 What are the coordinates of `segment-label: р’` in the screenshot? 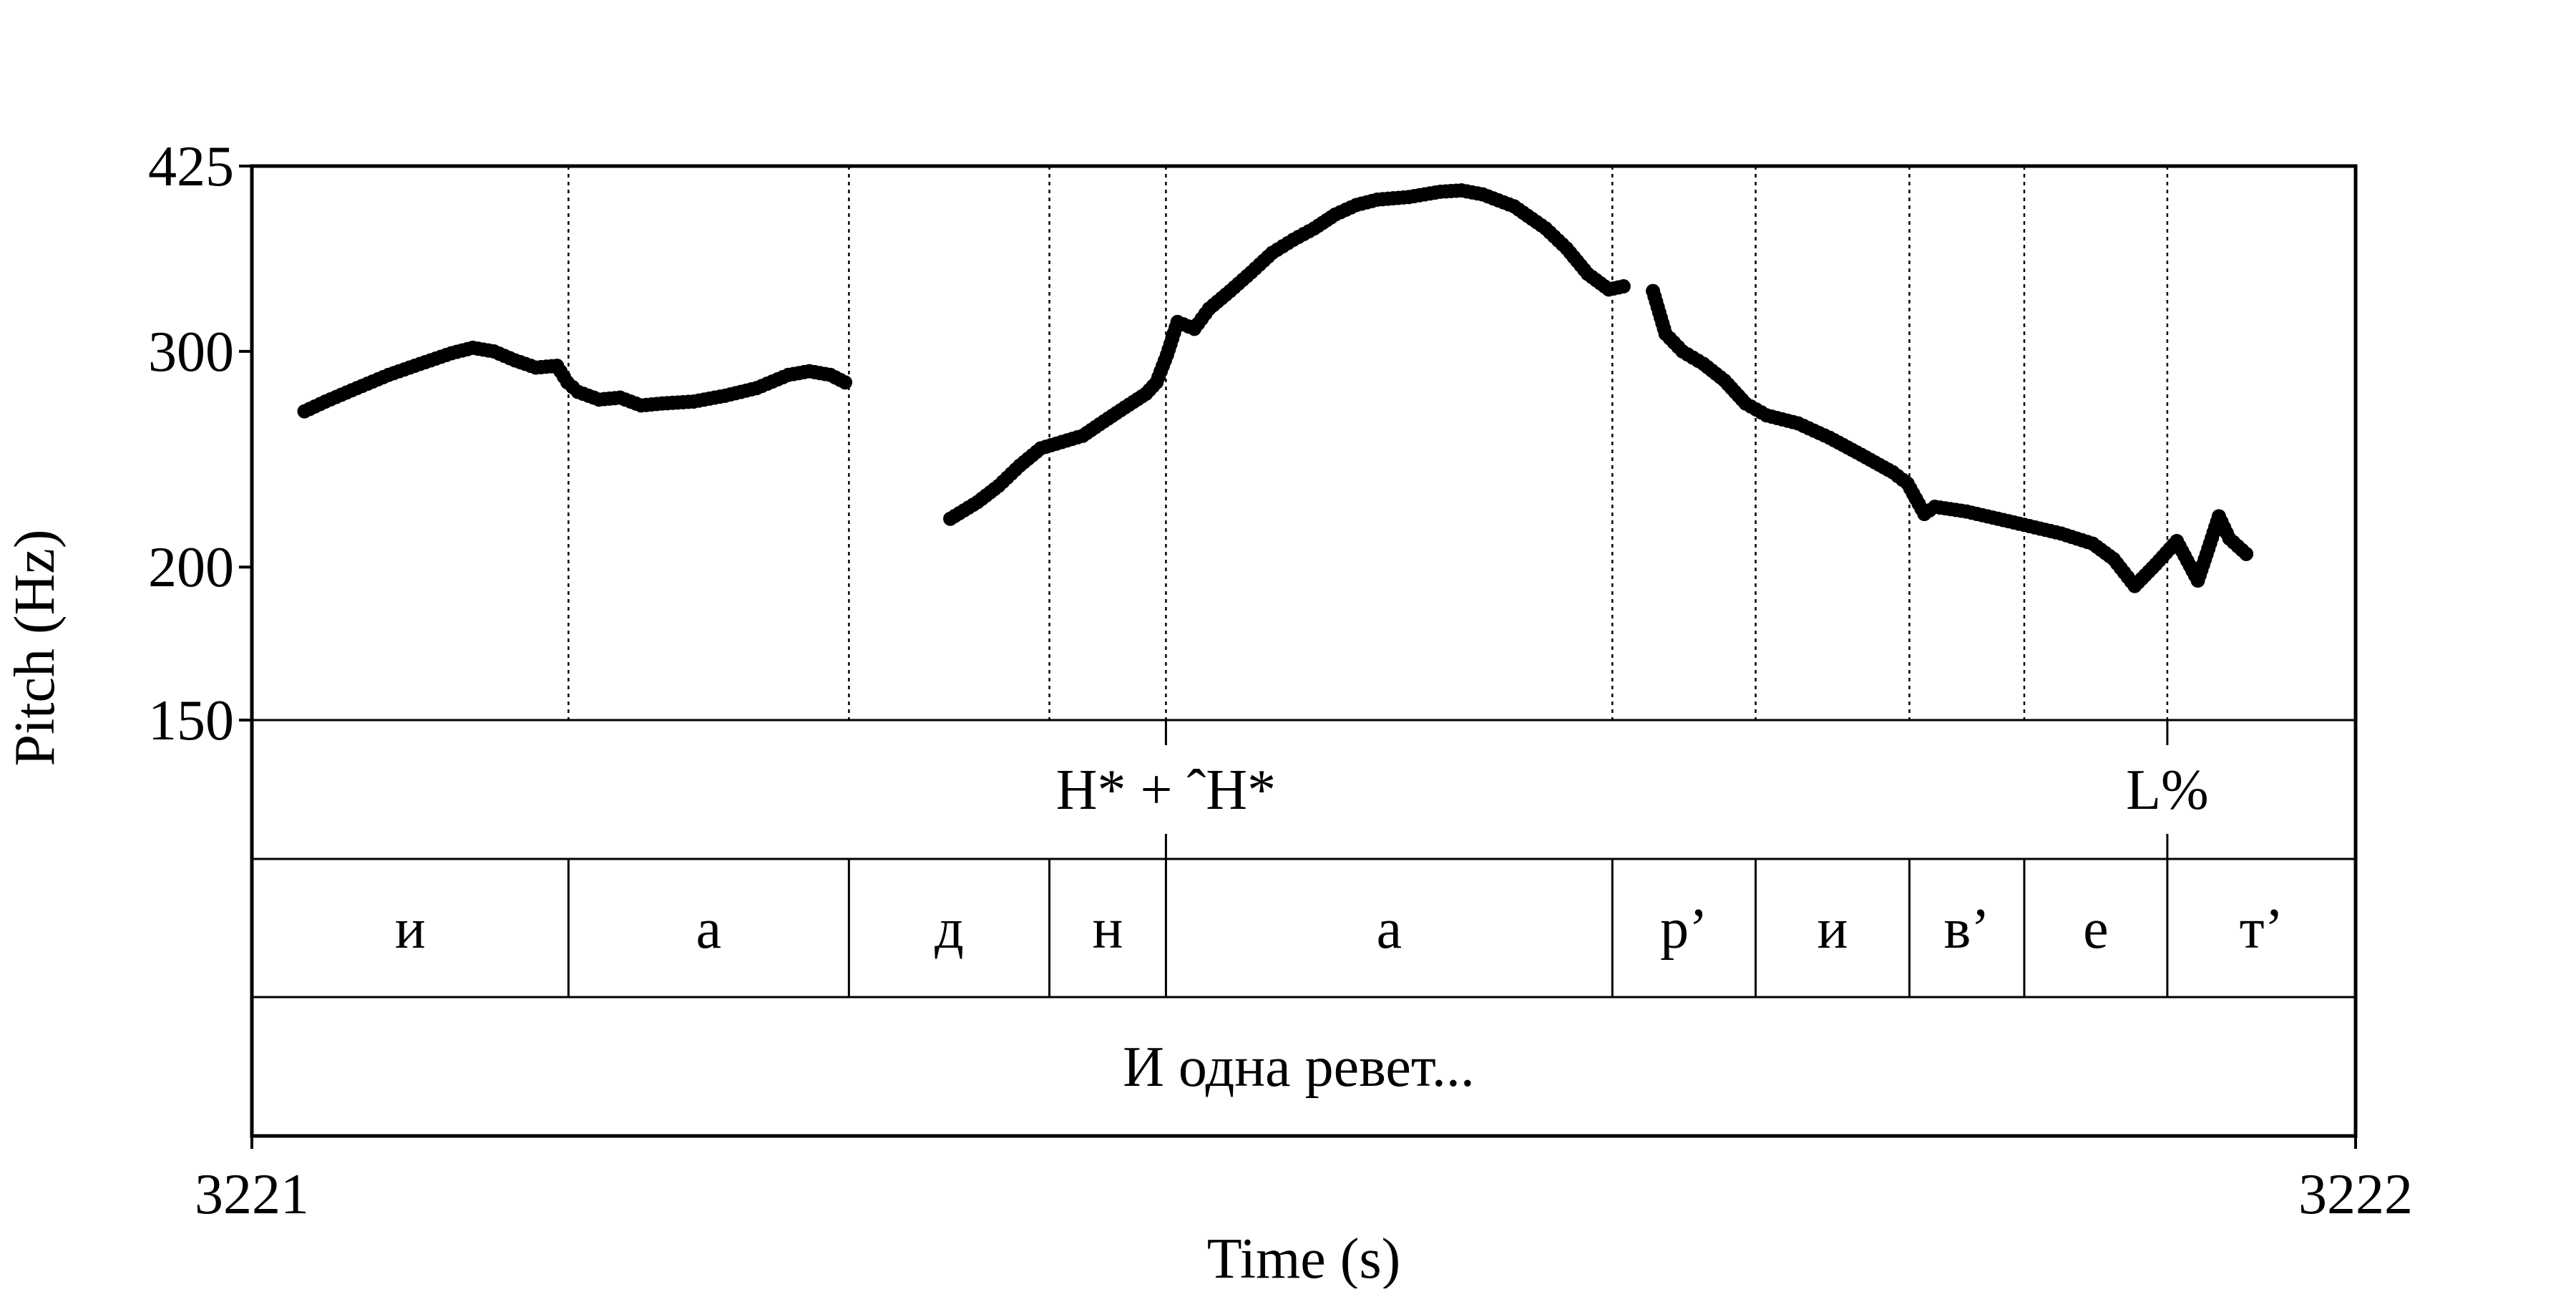 It's located at (1684, 929).